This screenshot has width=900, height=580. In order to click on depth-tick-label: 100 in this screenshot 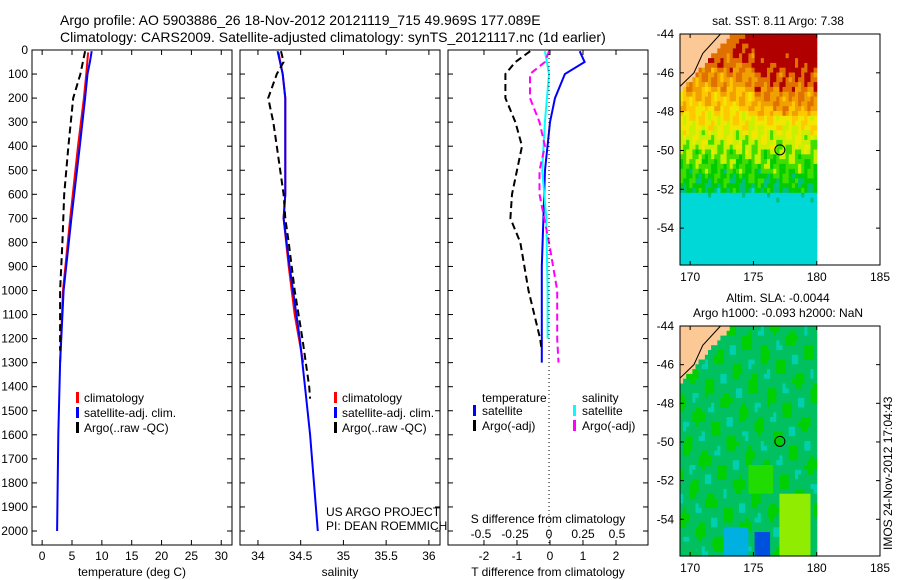, I will do `click(18, 74)`.